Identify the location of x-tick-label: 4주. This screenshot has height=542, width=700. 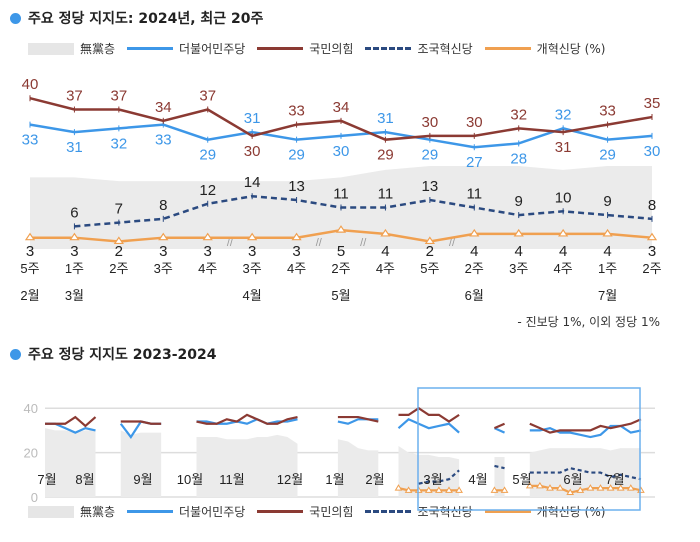
(296, 268).